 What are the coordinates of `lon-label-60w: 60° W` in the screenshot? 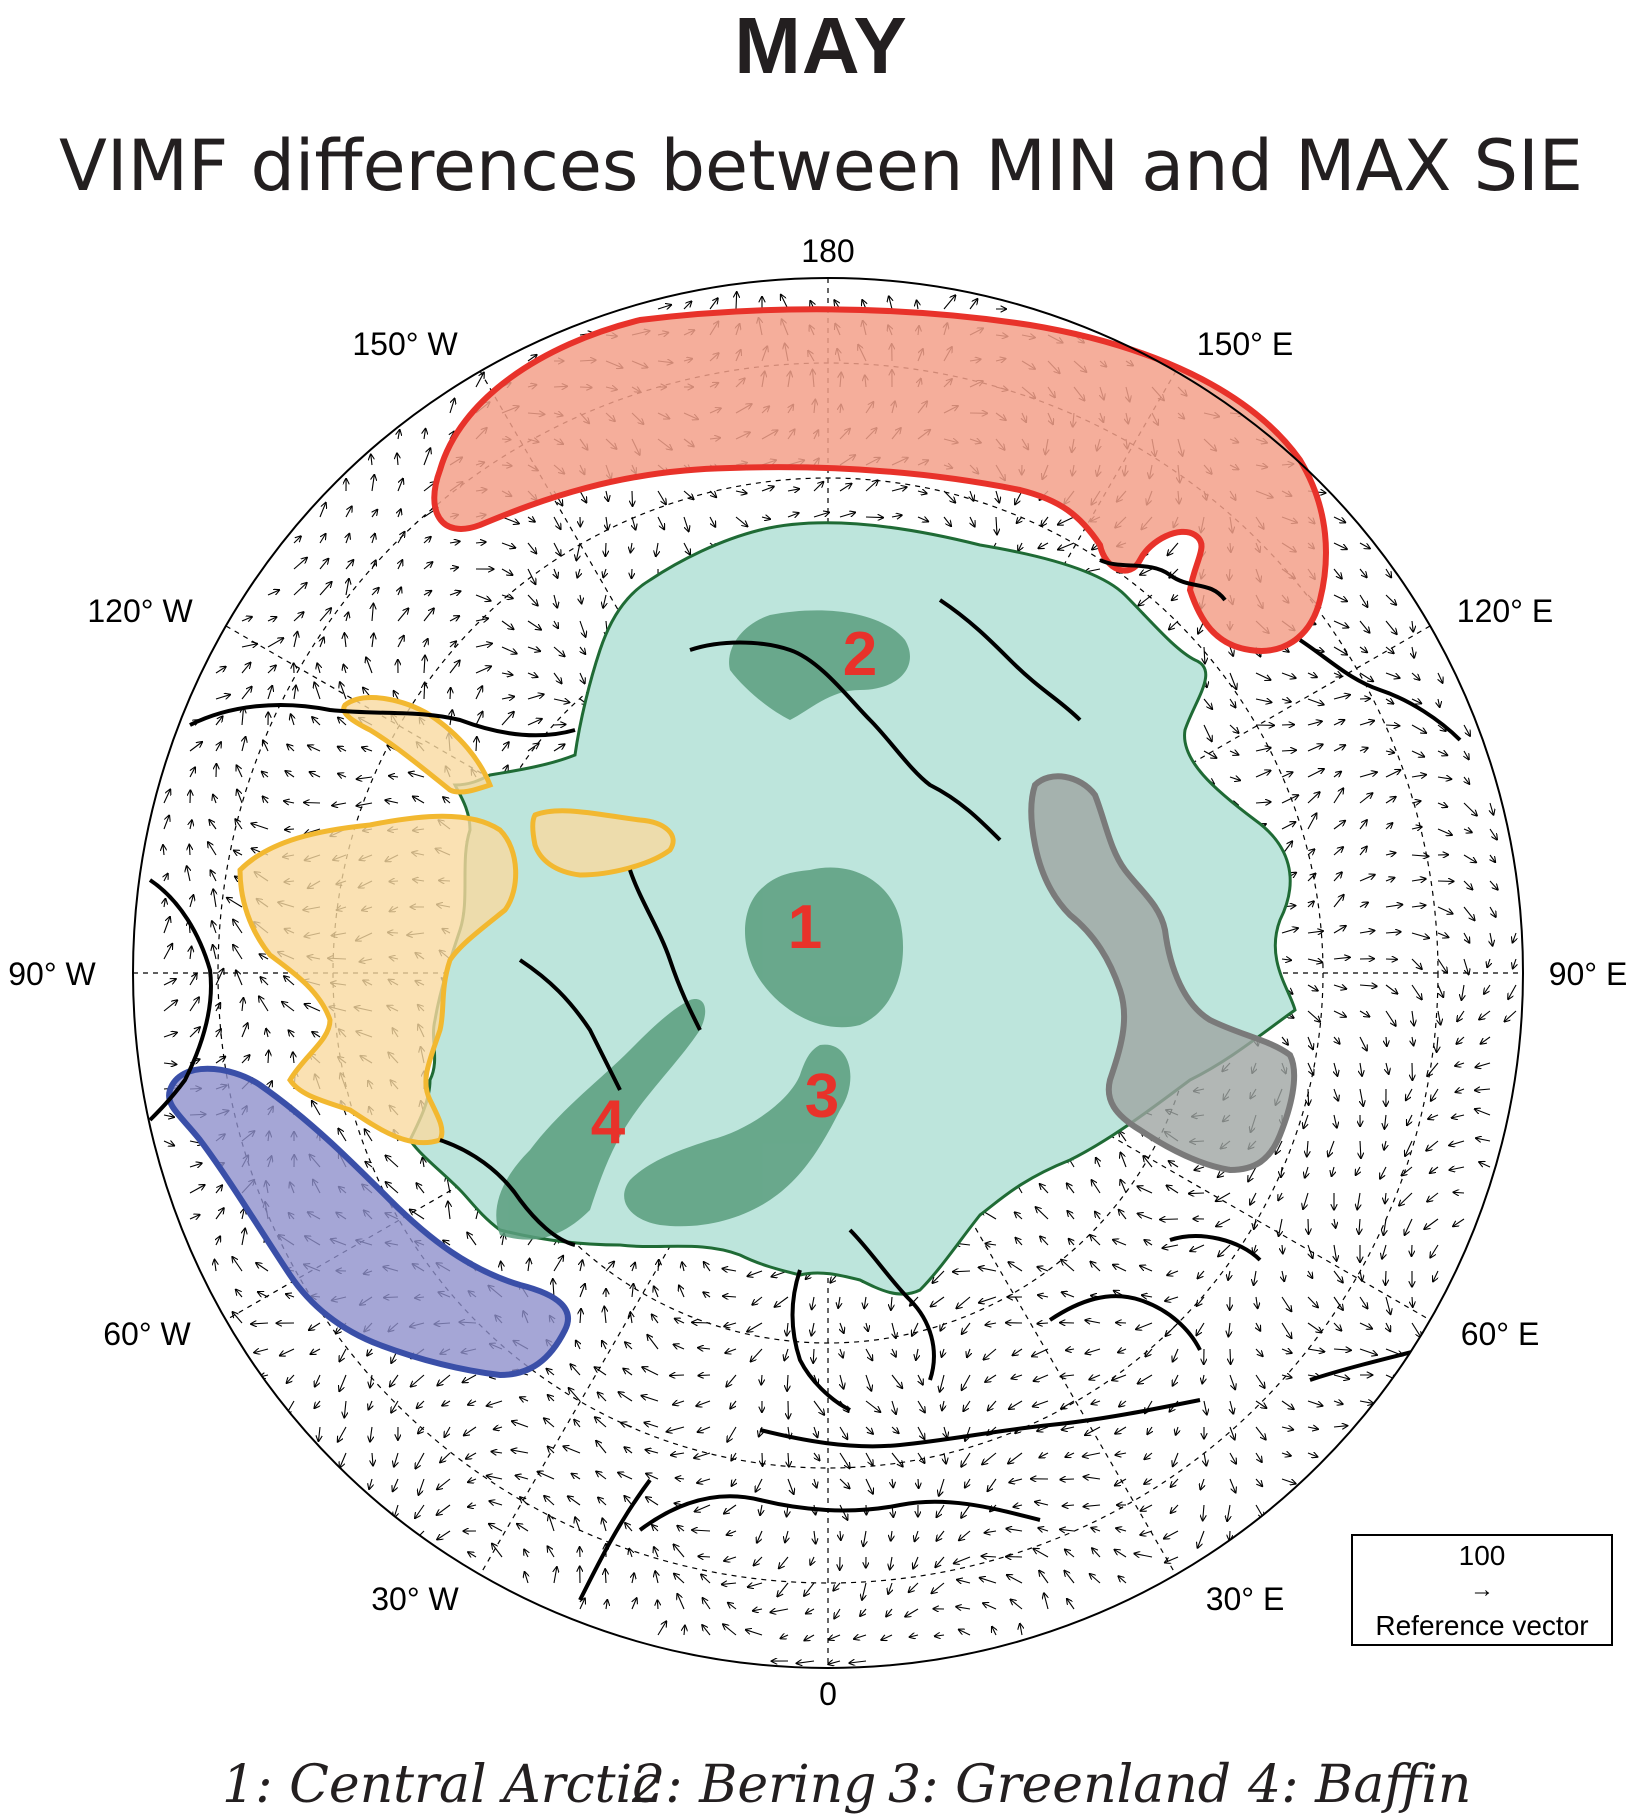 It's located at (147, 1334).